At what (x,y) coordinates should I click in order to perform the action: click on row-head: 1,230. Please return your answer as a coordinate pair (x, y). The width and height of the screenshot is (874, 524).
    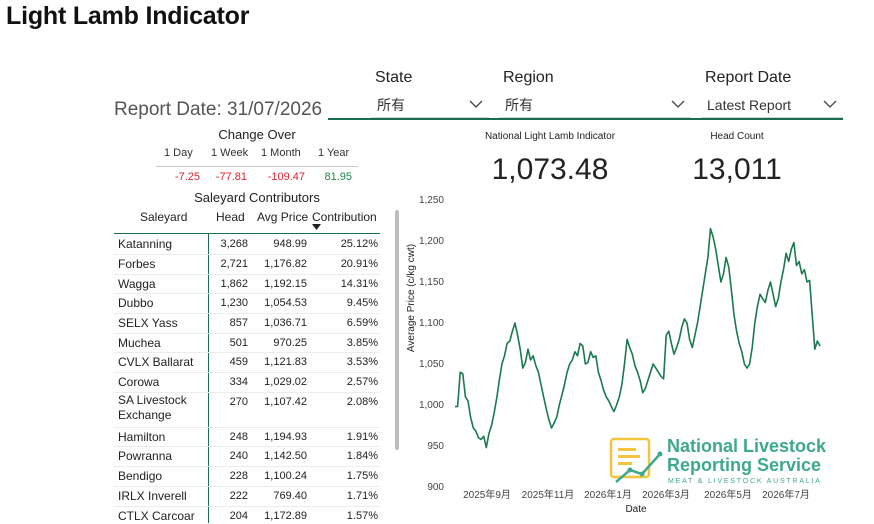
    Looking at the image, I should click on (234, 303).